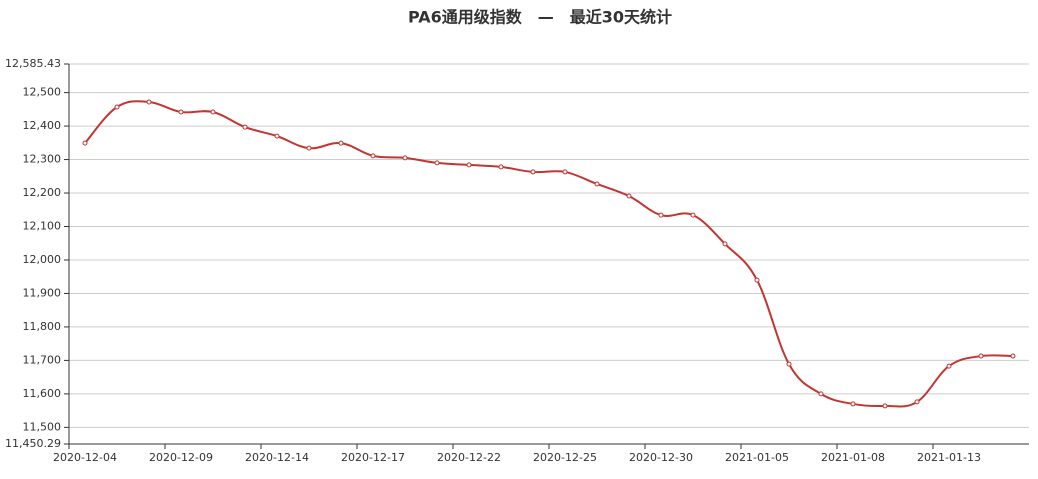 The width and height of the screenshot is (1038, 479). What do you see at coordinates (42, 226) in the screenshot?
I see `y-tick-label: 12,100` at bounding box center [42, 226].